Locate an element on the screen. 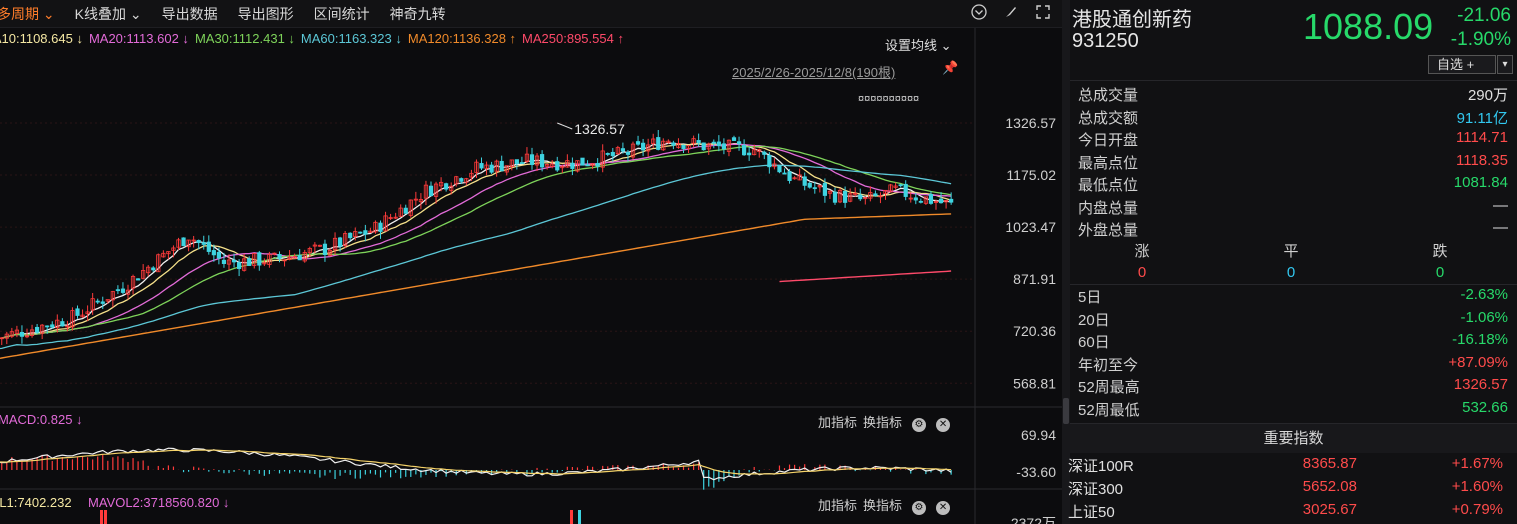 This screenshot has height=524, width=1517. stat-row: 最高点位 1118.35 is located at coordinates (1293, 163).